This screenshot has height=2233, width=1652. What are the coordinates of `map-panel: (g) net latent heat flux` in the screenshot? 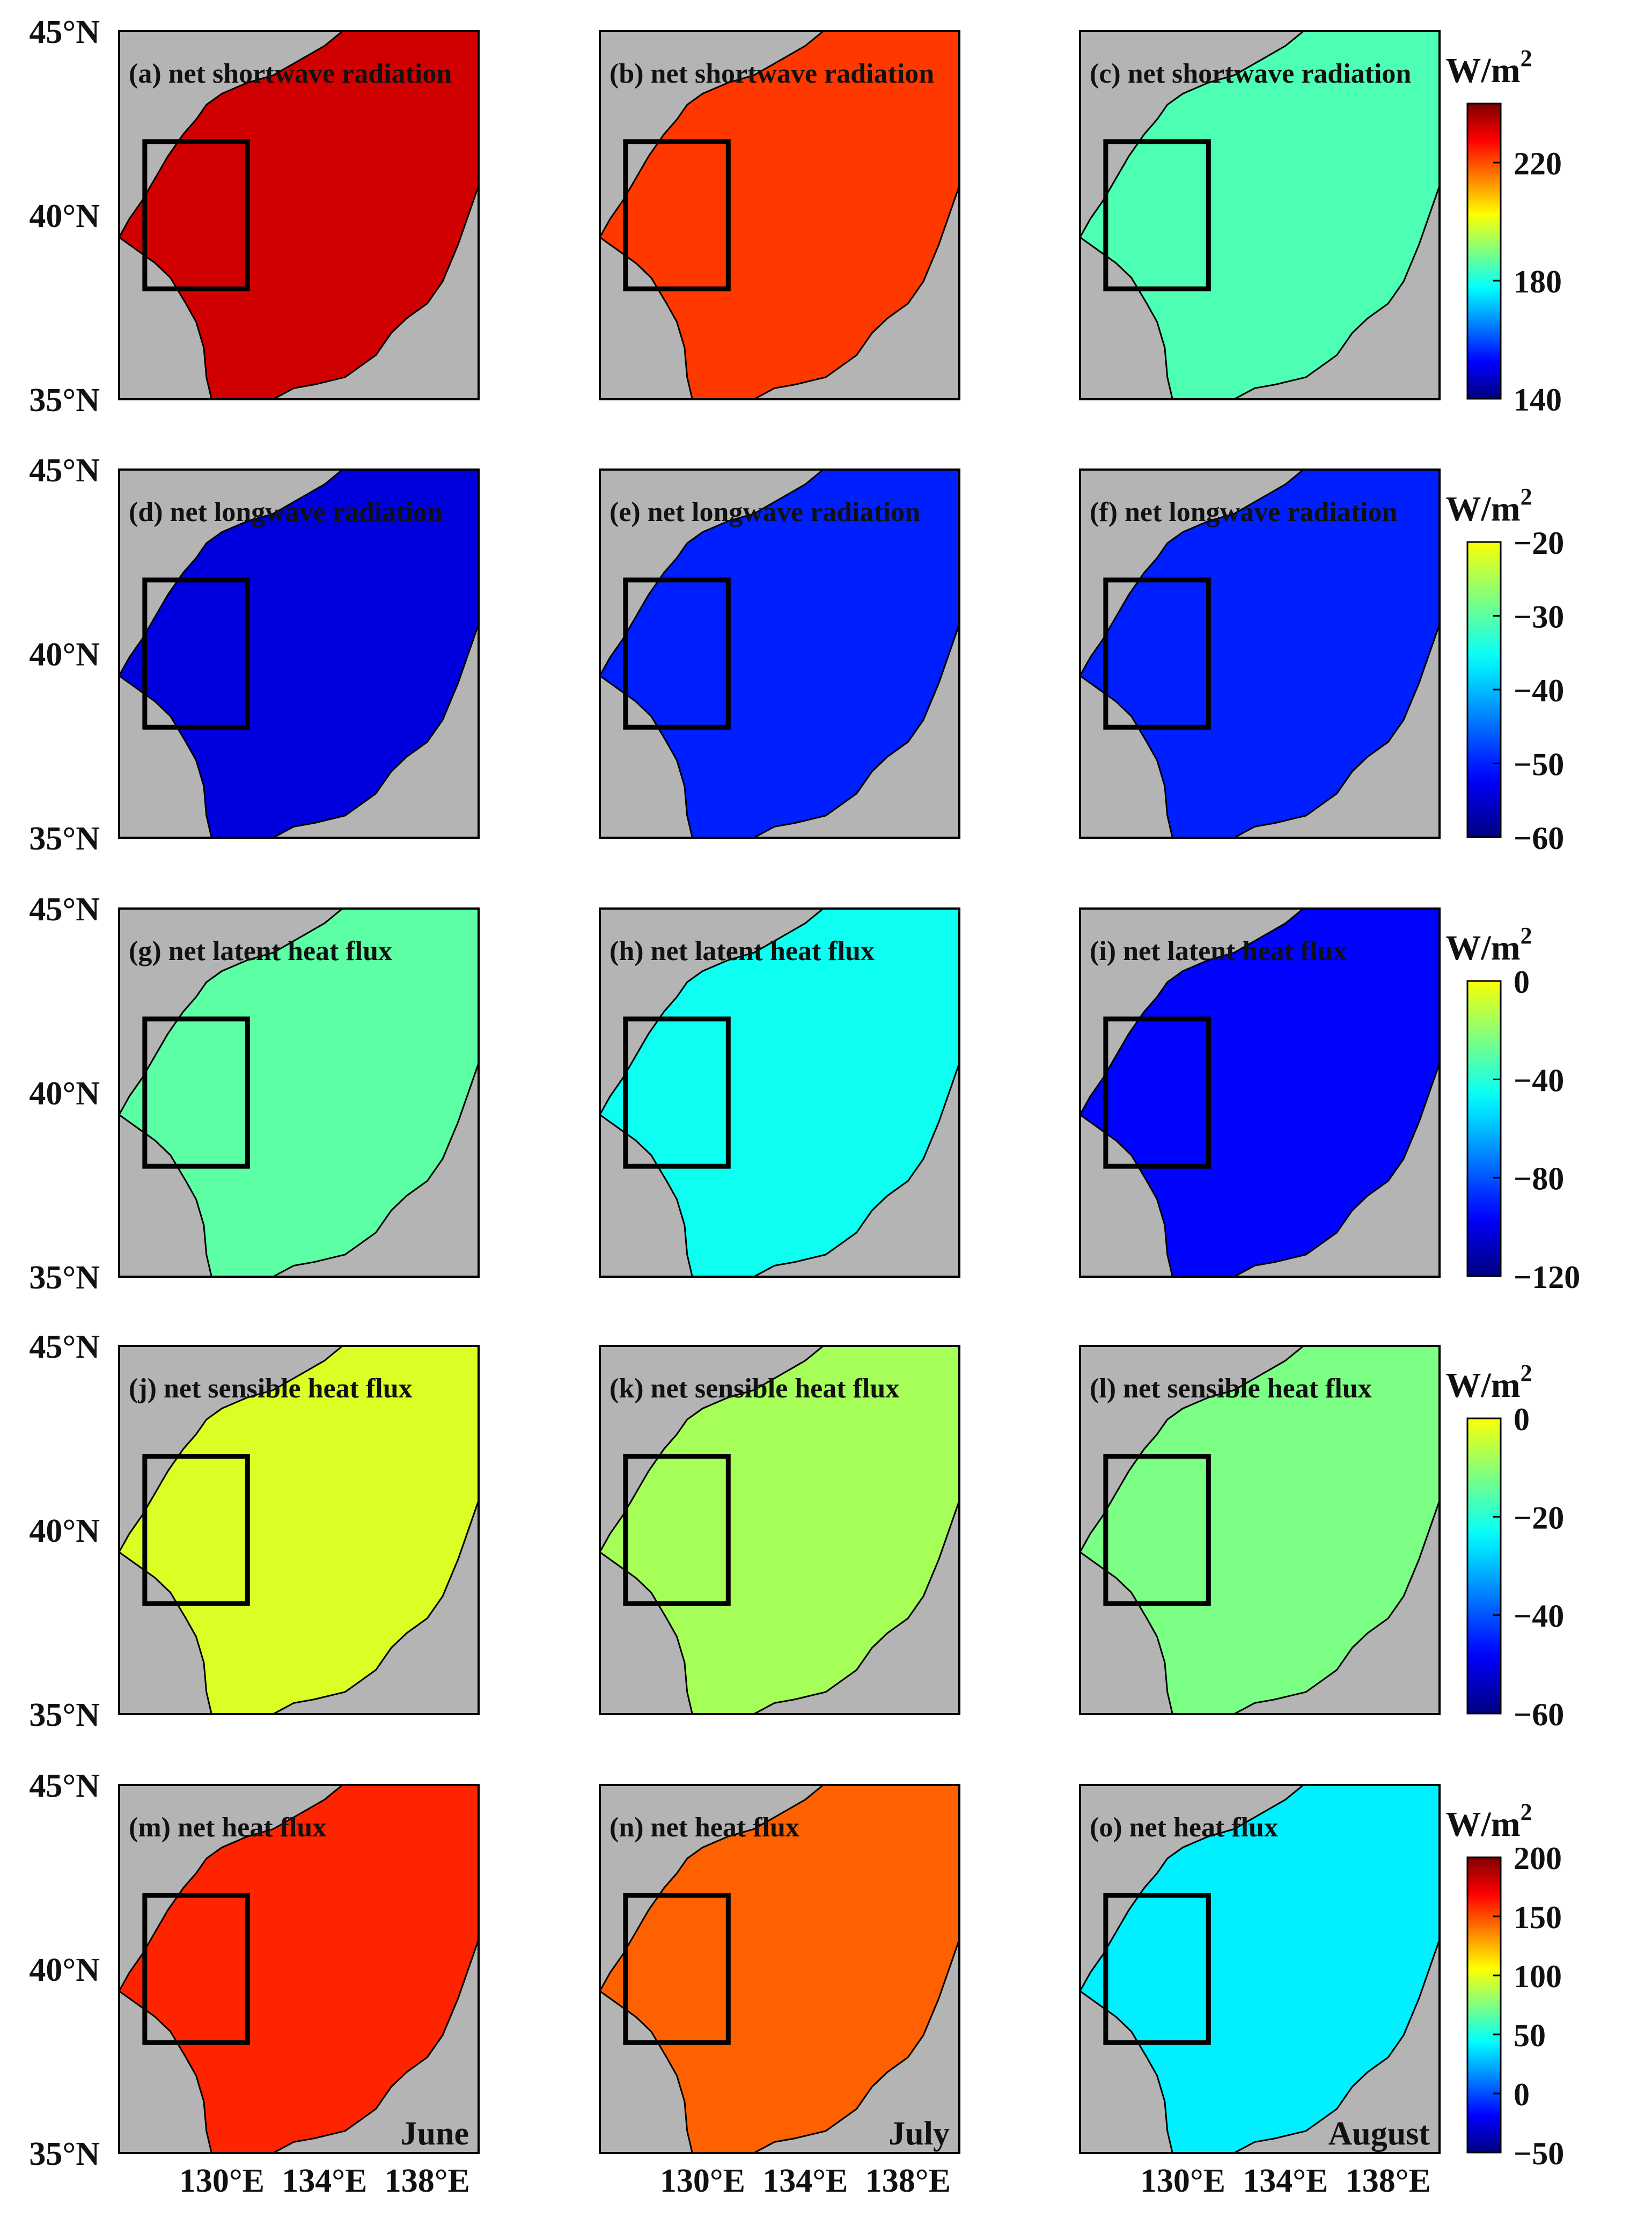 It's located at (299, 1092).